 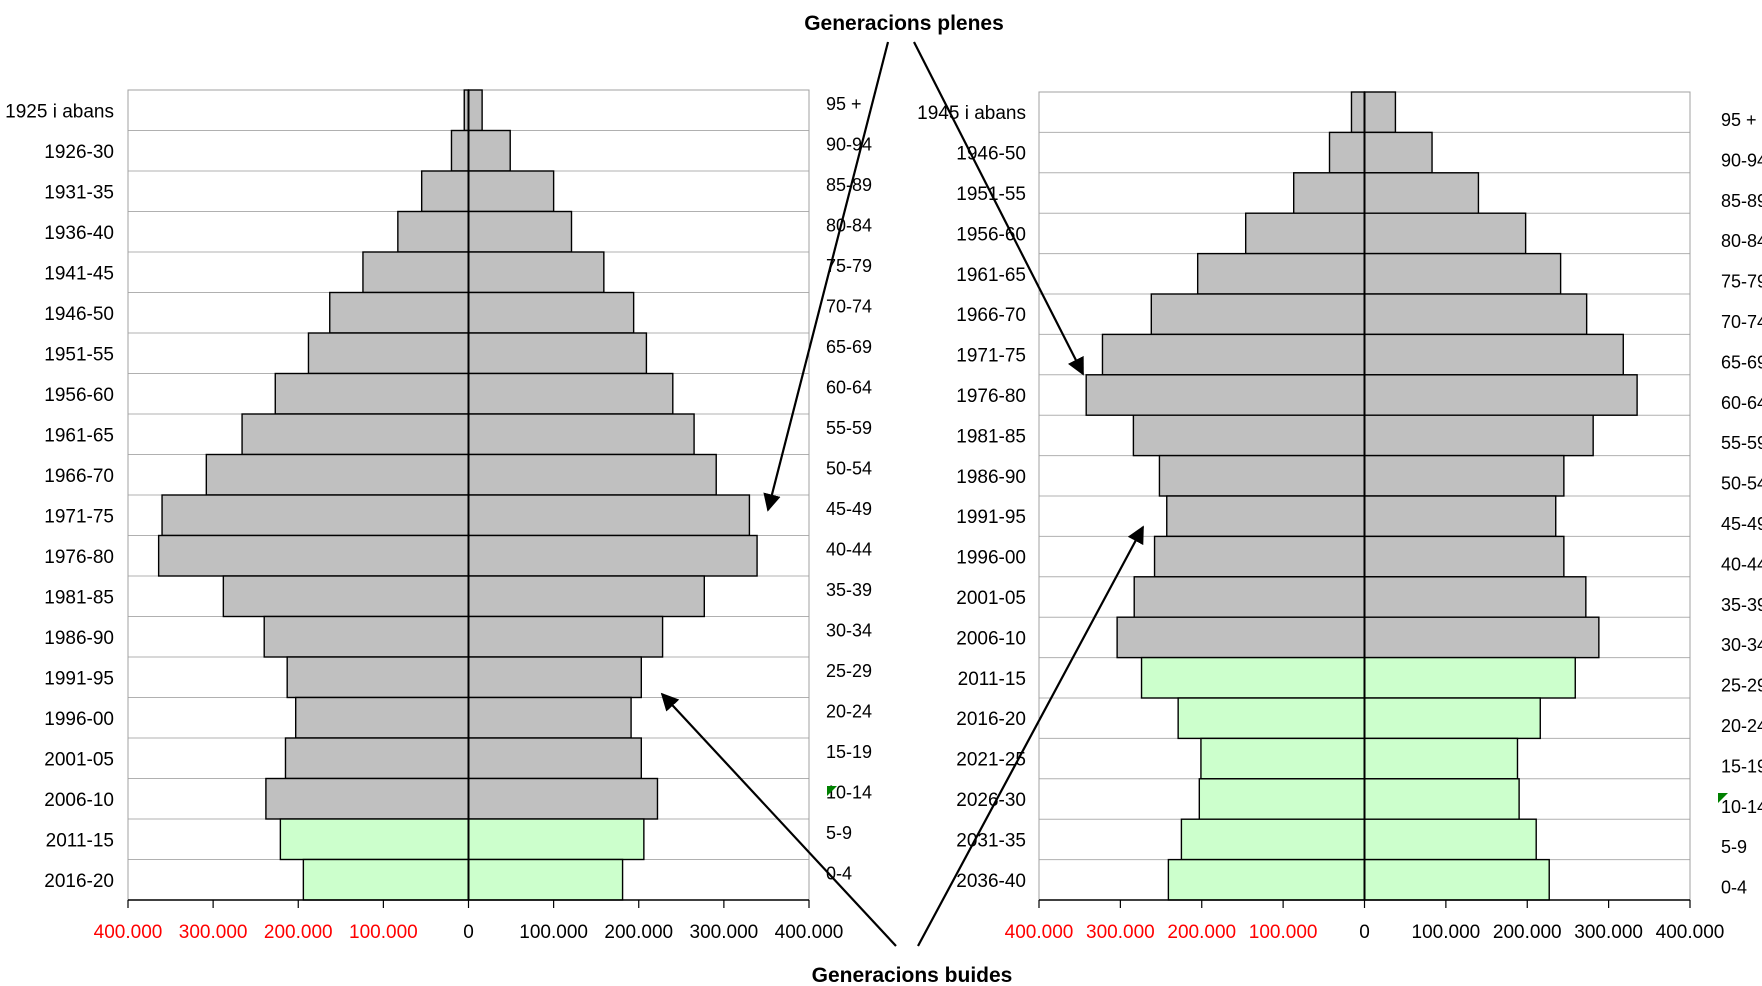 I want to click on bar-left-1945 i abans, so click(x=1358, y=112).